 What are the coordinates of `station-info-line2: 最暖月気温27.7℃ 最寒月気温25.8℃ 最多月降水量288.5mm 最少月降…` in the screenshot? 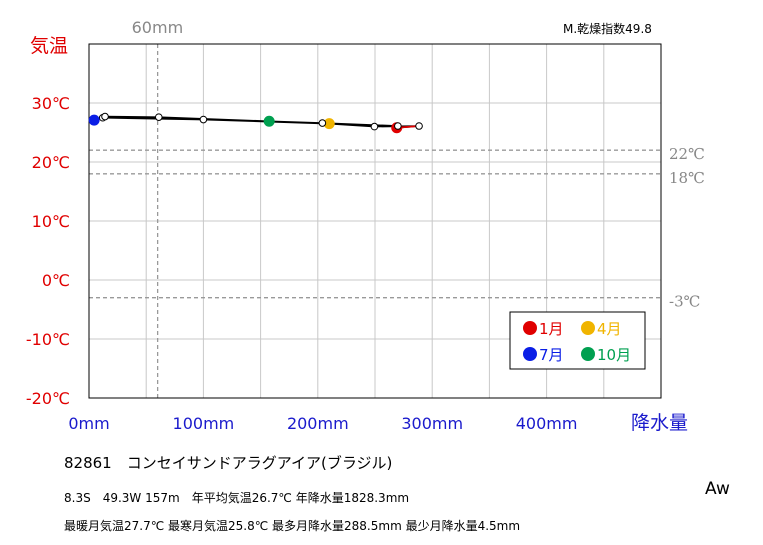 It's located at (292, 526).